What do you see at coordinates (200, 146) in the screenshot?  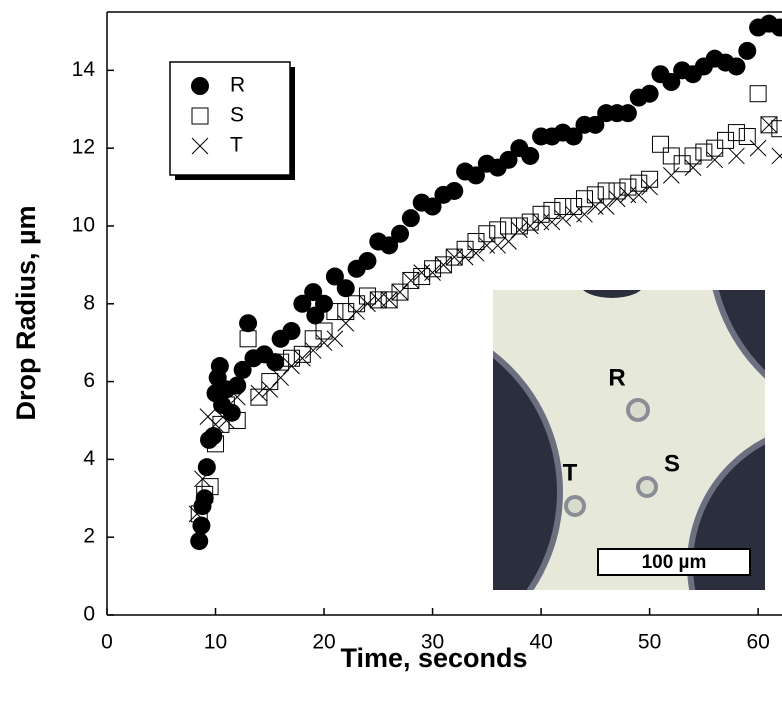 I see `legend-marker` at bounding box center [200, 146].